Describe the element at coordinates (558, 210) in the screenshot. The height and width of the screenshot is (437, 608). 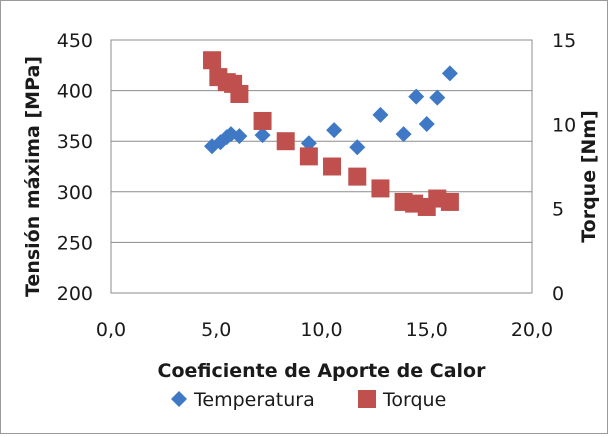
I see `y-right-tick-label: 5` at that location.